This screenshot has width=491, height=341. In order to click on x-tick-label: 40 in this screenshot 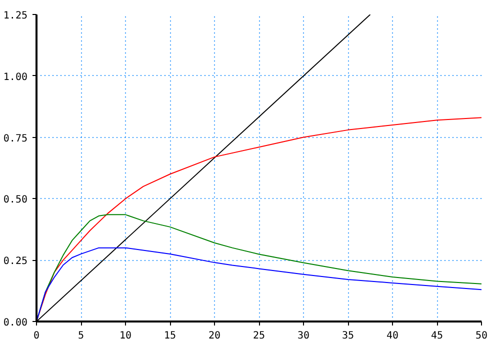, I will do `click(392, 335)`.